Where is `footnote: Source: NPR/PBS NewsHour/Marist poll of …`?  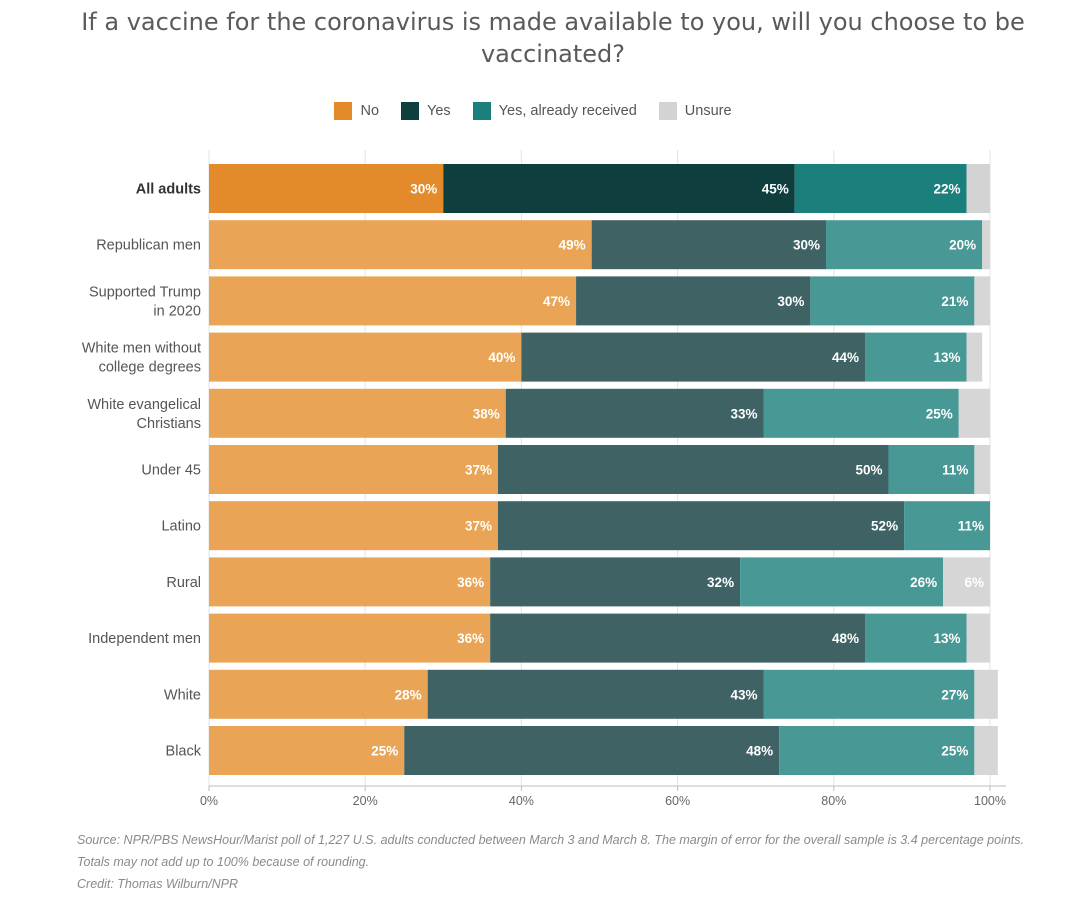
footnote: Source: NPR/PBS NewsHour/Marist poll of … is located at coordinates (557, 862).